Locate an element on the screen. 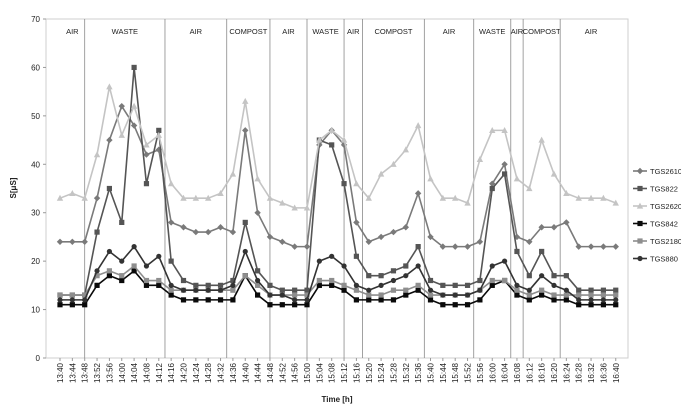 The width and height of the screenshot is (681, 405). x-tick-label: 14:20 is located at coordinates (184, 372).